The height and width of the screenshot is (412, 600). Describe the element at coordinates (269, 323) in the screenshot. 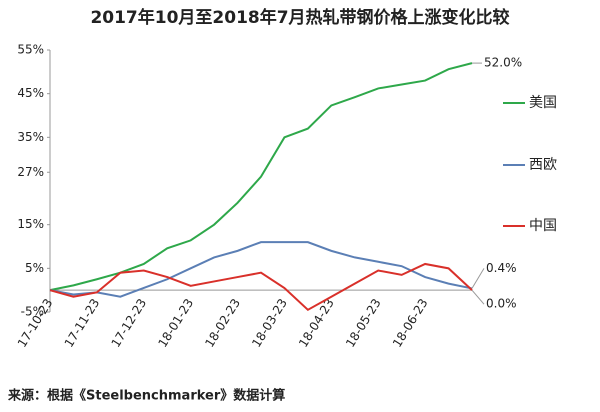

I see `x-tick-label: 18-03-23` at that location.